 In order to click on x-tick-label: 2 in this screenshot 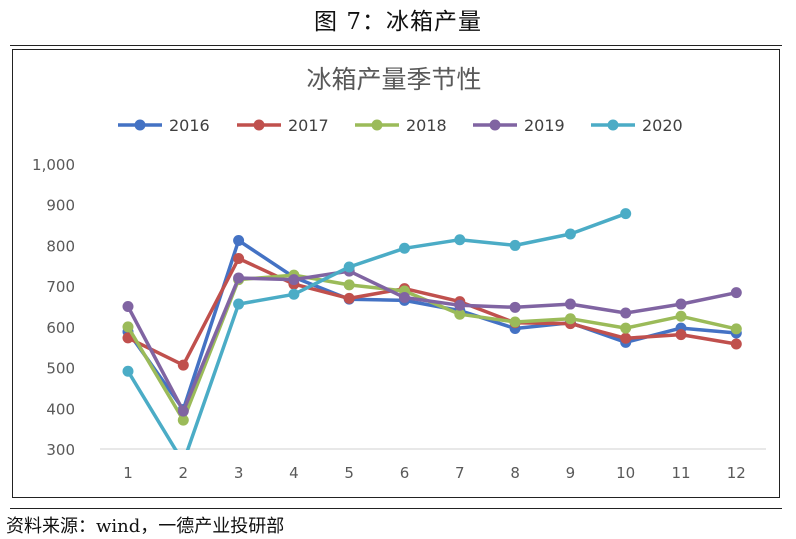, I will do `click(184, 473)`.